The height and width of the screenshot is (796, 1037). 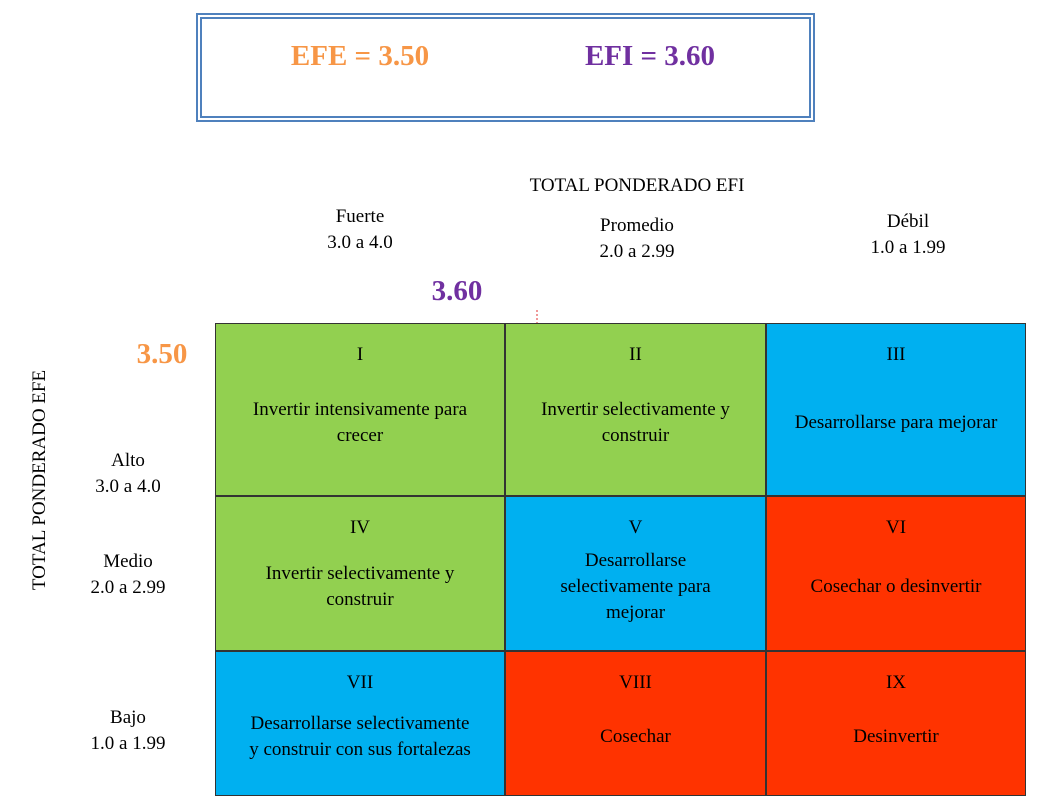 I want to click on efe-total: EFE = 3.50, so click(x=360, y=56).